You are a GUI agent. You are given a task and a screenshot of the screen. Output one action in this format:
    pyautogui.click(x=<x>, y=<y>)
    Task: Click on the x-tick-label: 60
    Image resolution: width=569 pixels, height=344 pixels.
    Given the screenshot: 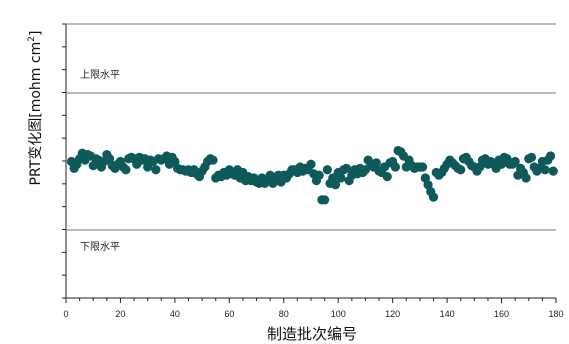 What is the action you would take?
    pyautogui.click(x=229, y=314)
    